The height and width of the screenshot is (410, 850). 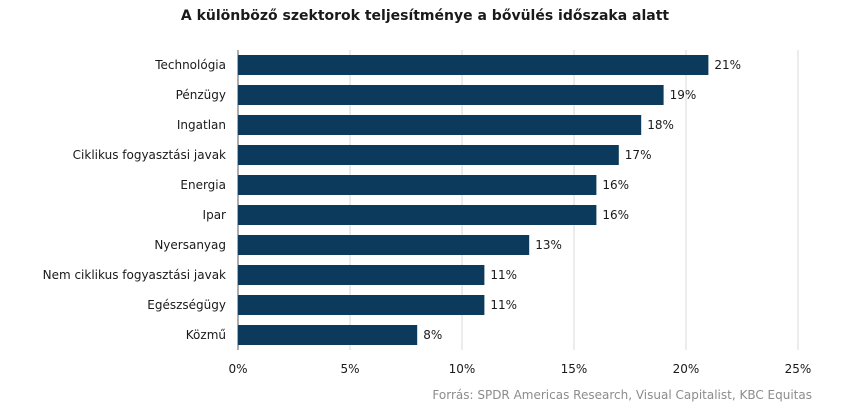 I want to click on category-label: Technológia, so click(x=190, y=65).